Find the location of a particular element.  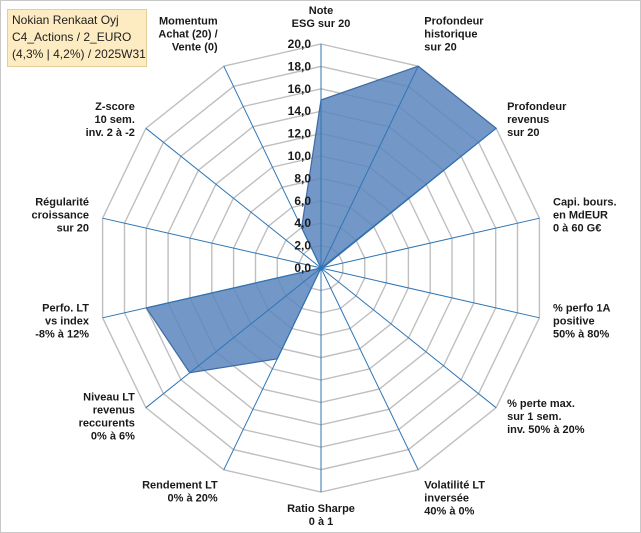

axis-label-line: reccurents is located at coordinates (107, 423).